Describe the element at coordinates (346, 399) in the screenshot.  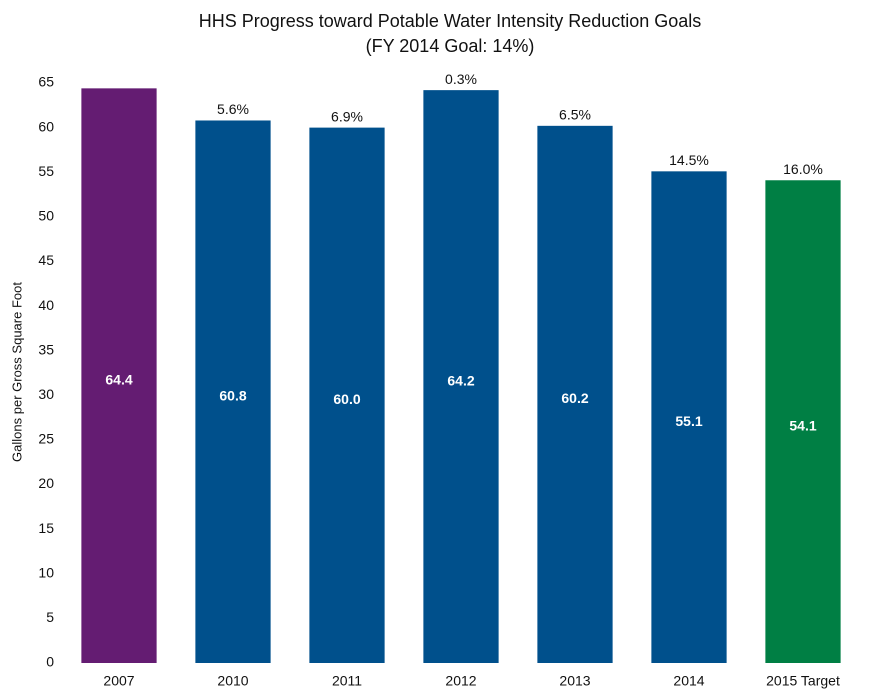
I see `value-label: 60.0` at that location.